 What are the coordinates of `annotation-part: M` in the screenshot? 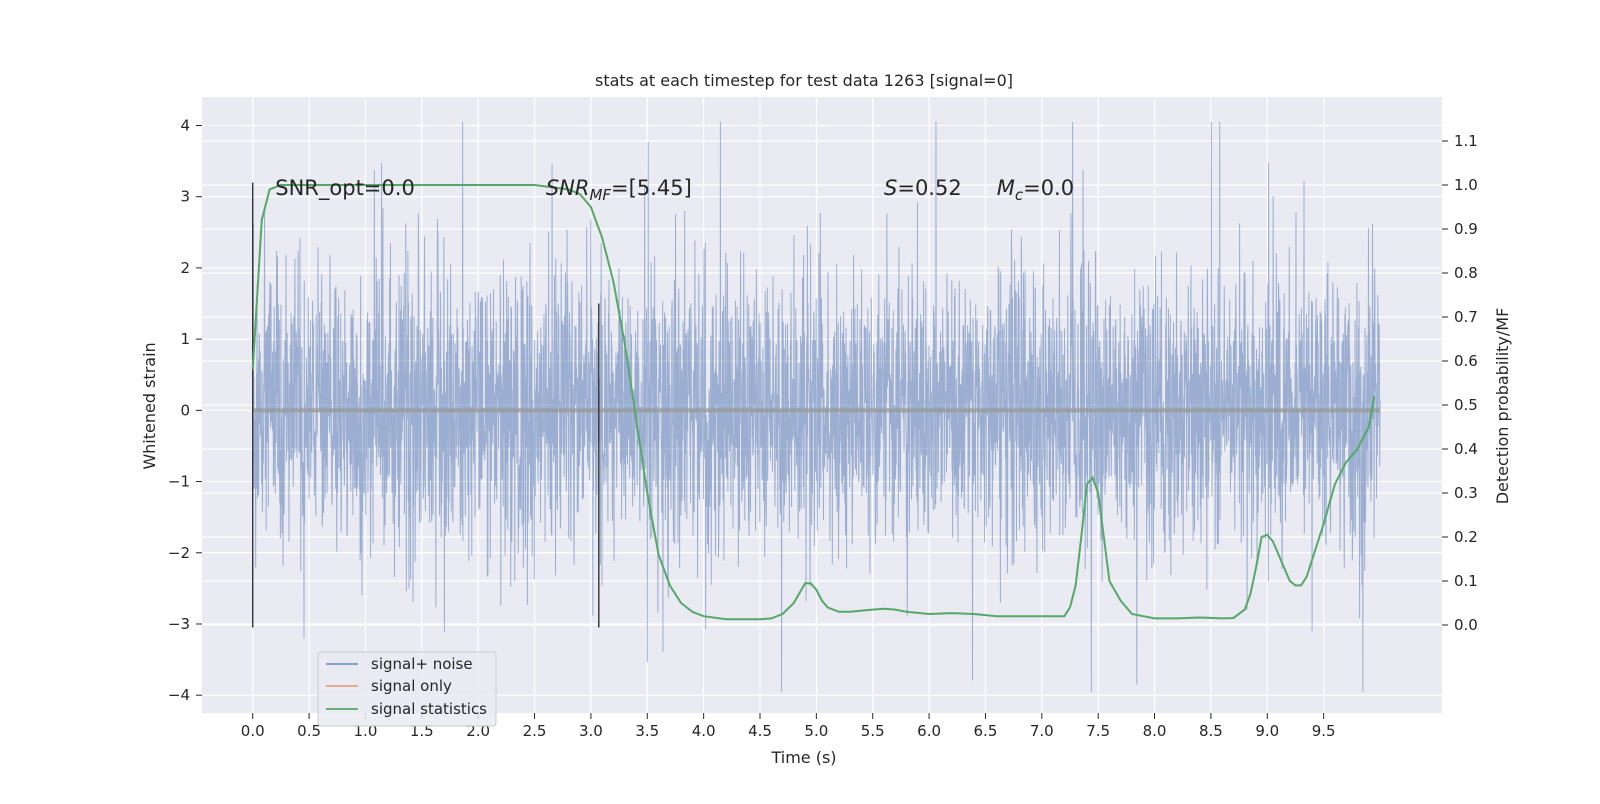 It's located at (1006, 188).